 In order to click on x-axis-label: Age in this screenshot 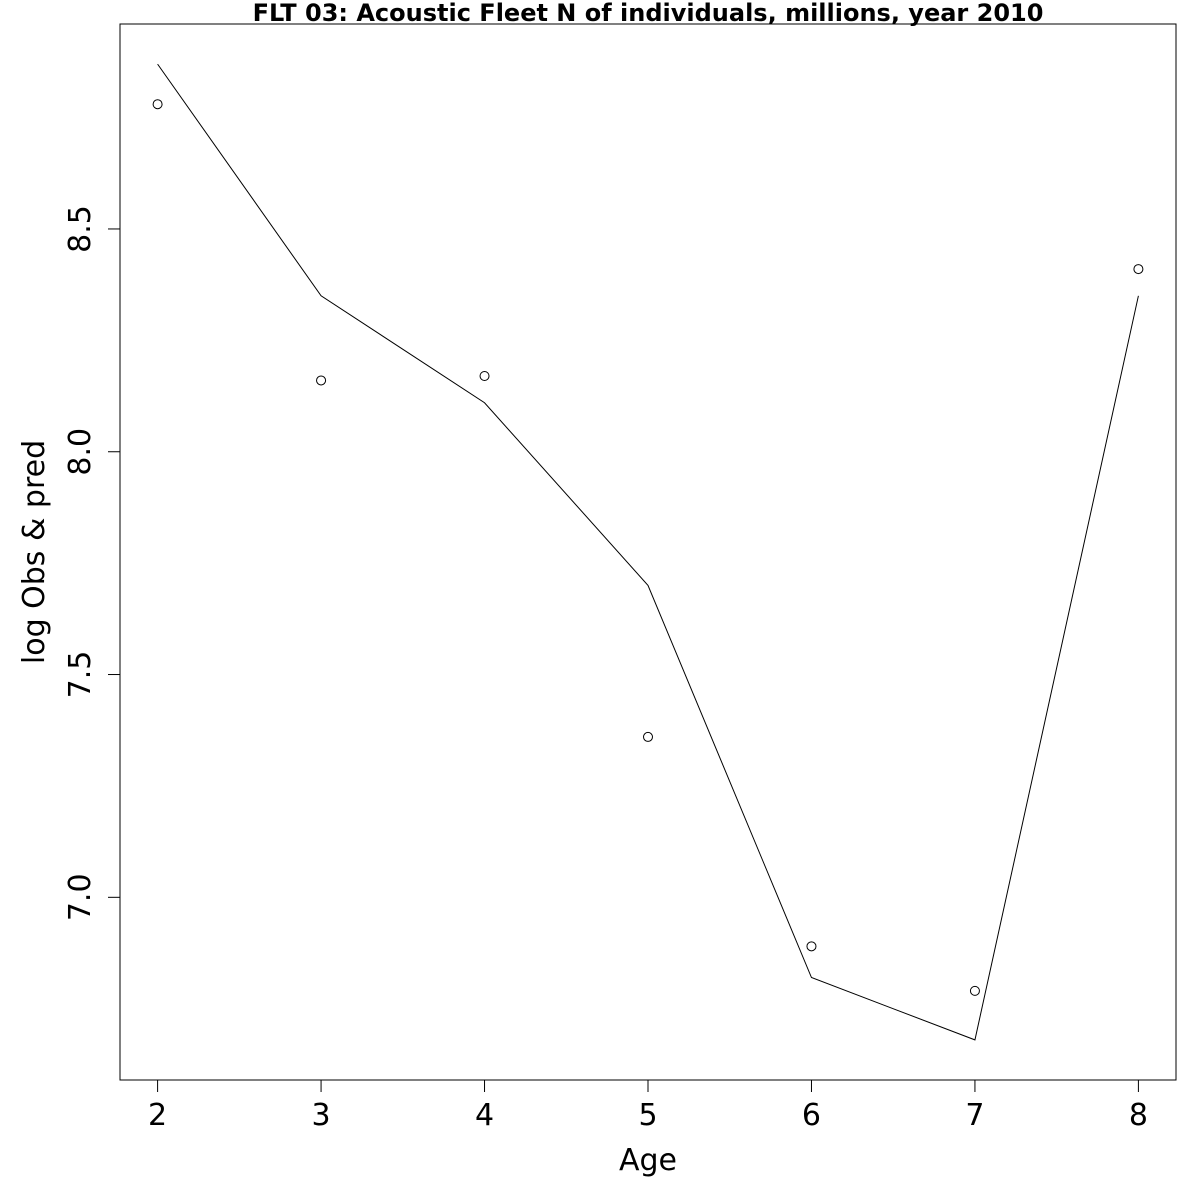, I will do `click(648, 1160)`.